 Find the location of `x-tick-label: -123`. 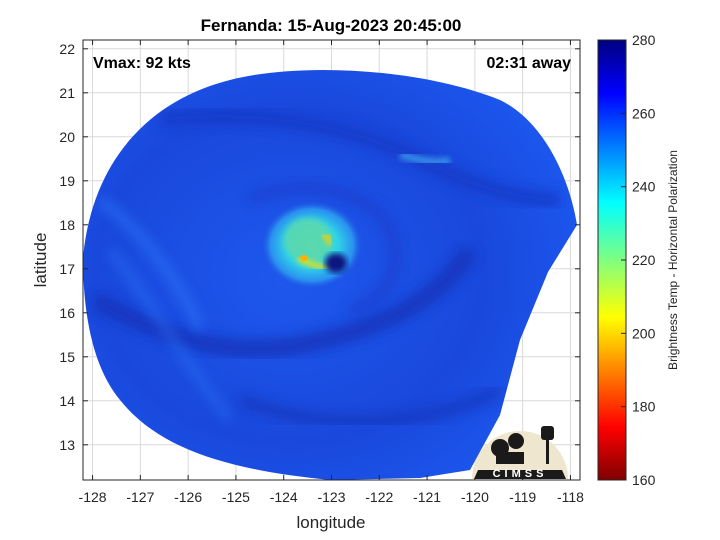

x-tick-label: -123 is located at coordinates (331, 497).